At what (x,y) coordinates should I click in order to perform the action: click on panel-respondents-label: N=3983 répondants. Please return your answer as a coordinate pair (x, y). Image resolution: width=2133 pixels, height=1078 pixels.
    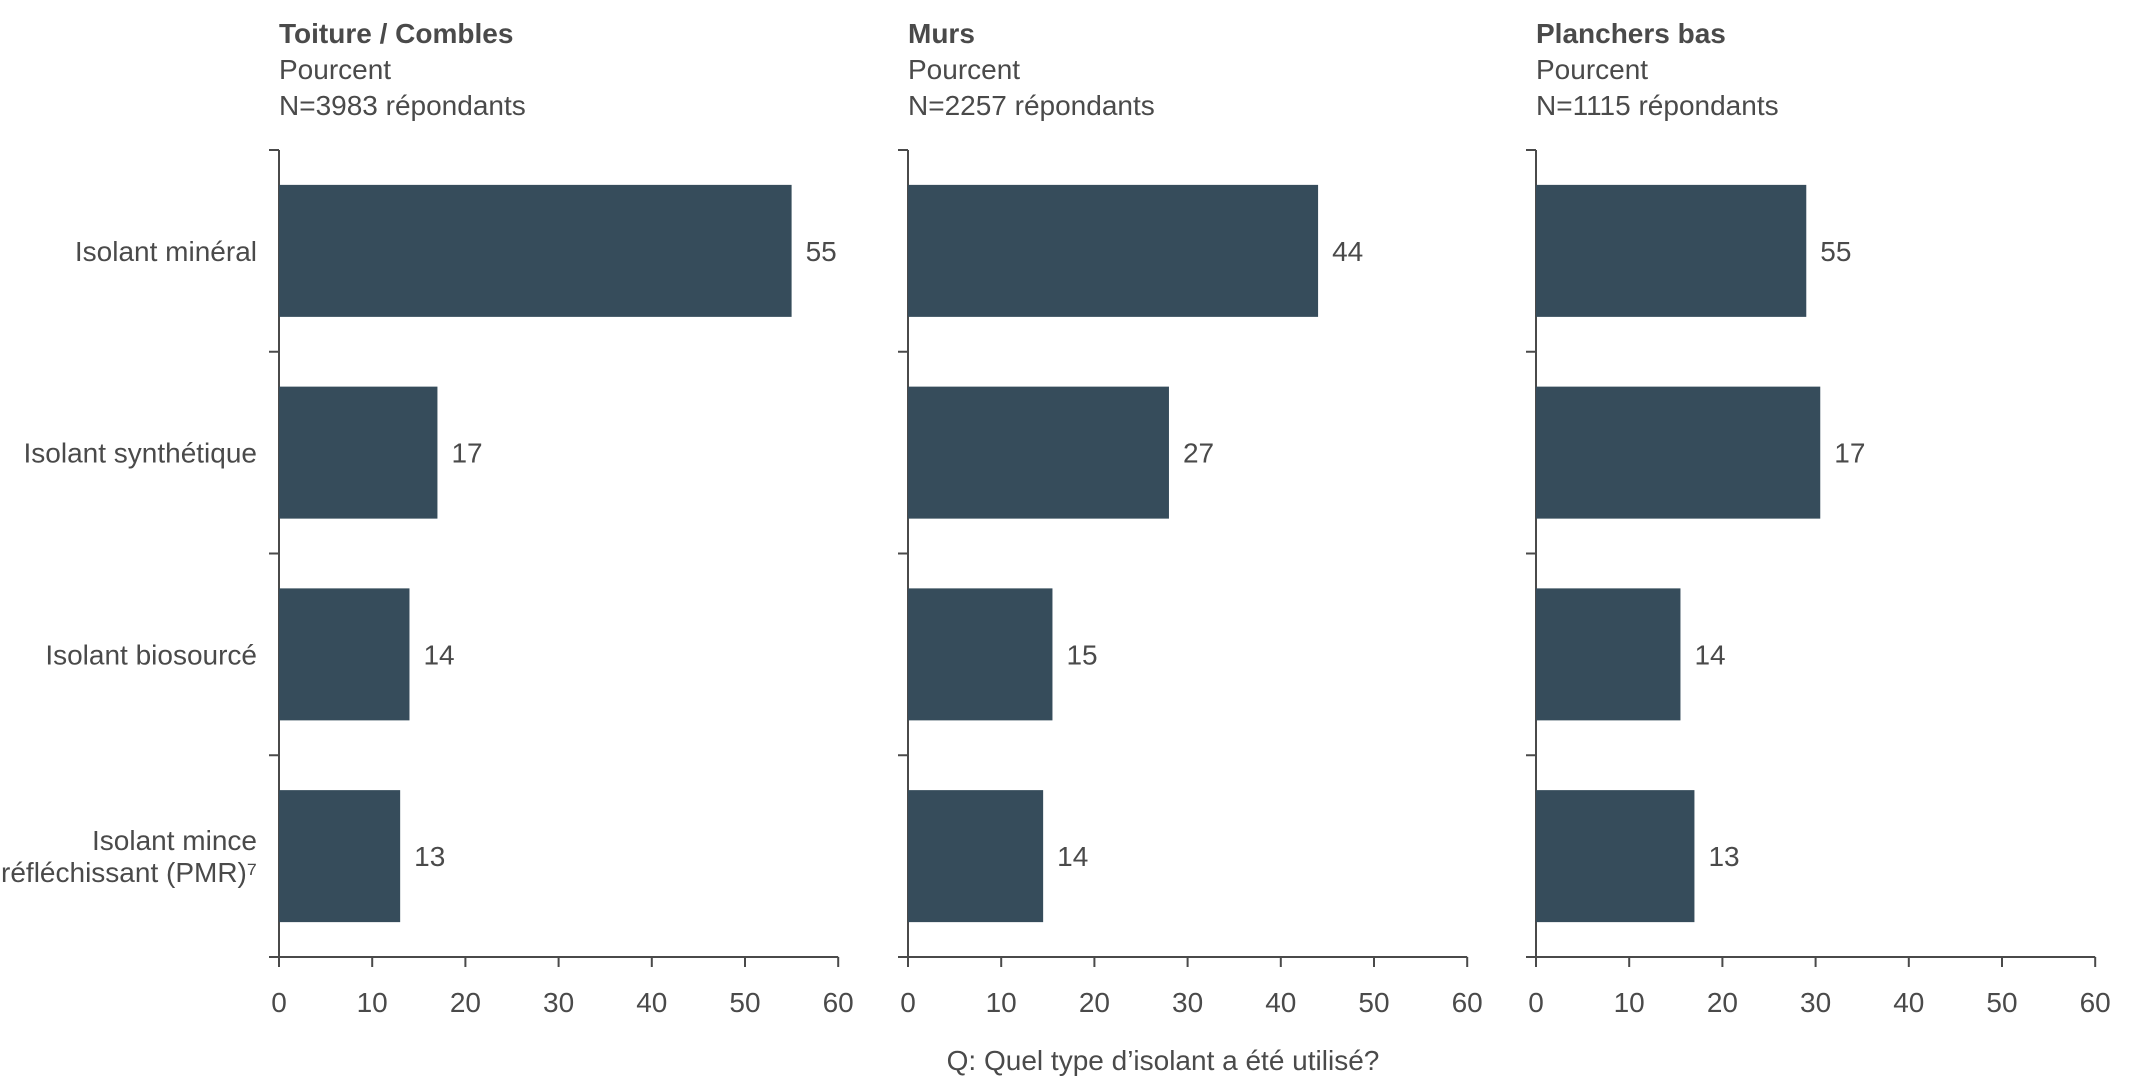
    Looking at the image, I should click on (402, 105).